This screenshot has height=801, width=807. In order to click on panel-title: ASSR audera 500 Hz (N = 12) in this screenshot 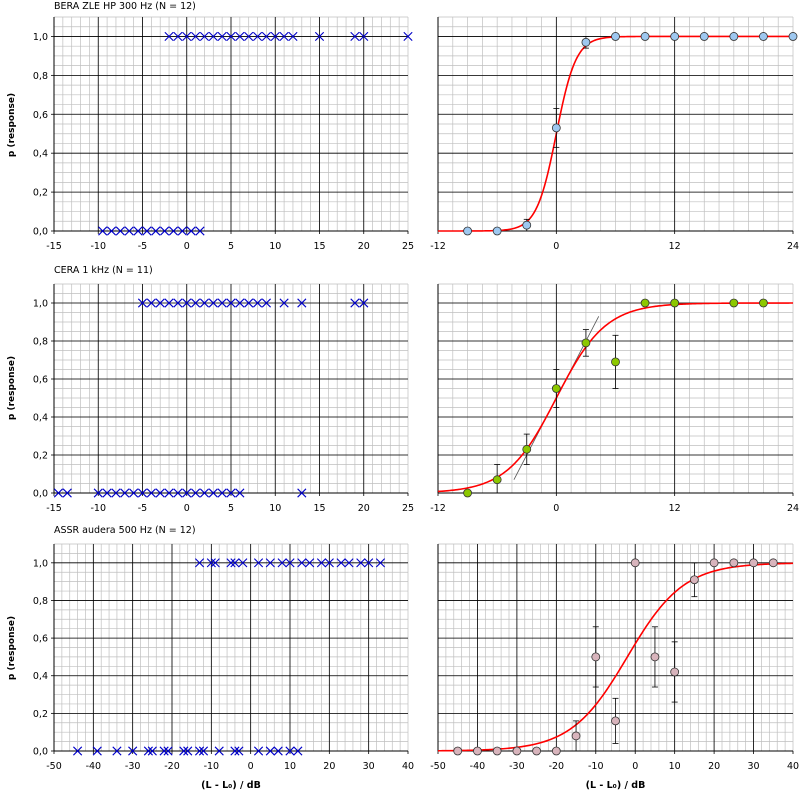, I will do `click(125, 530)`.